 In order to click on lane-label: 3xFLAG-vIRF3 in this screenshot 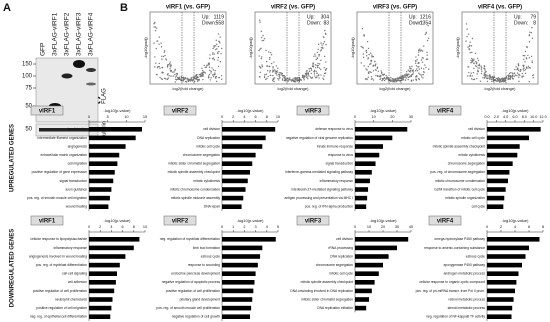, I will do `click(79, 34)`.